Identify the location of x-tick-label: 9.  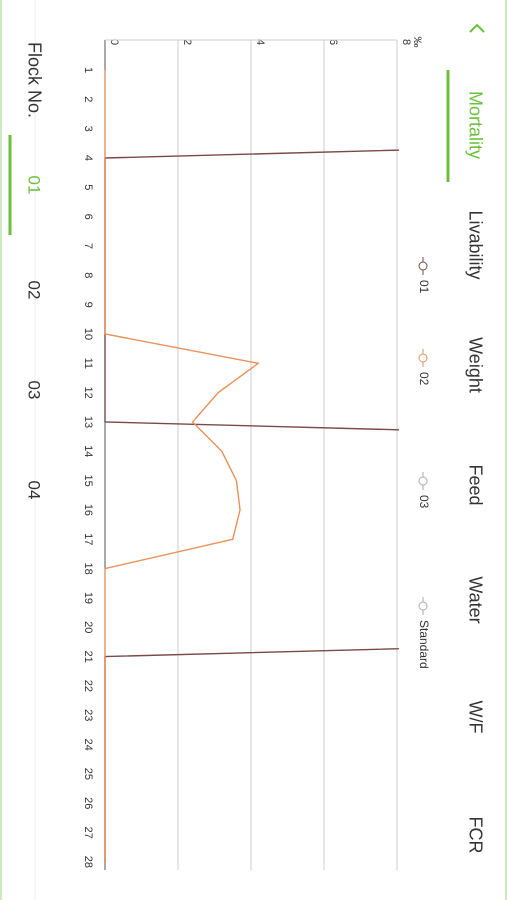
(88, 305).